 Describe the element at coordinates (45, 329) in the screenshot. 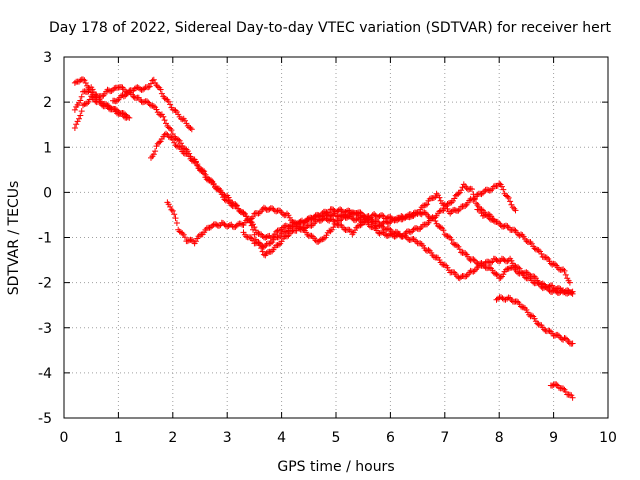

I see `y-tick-label: -3` at that location.